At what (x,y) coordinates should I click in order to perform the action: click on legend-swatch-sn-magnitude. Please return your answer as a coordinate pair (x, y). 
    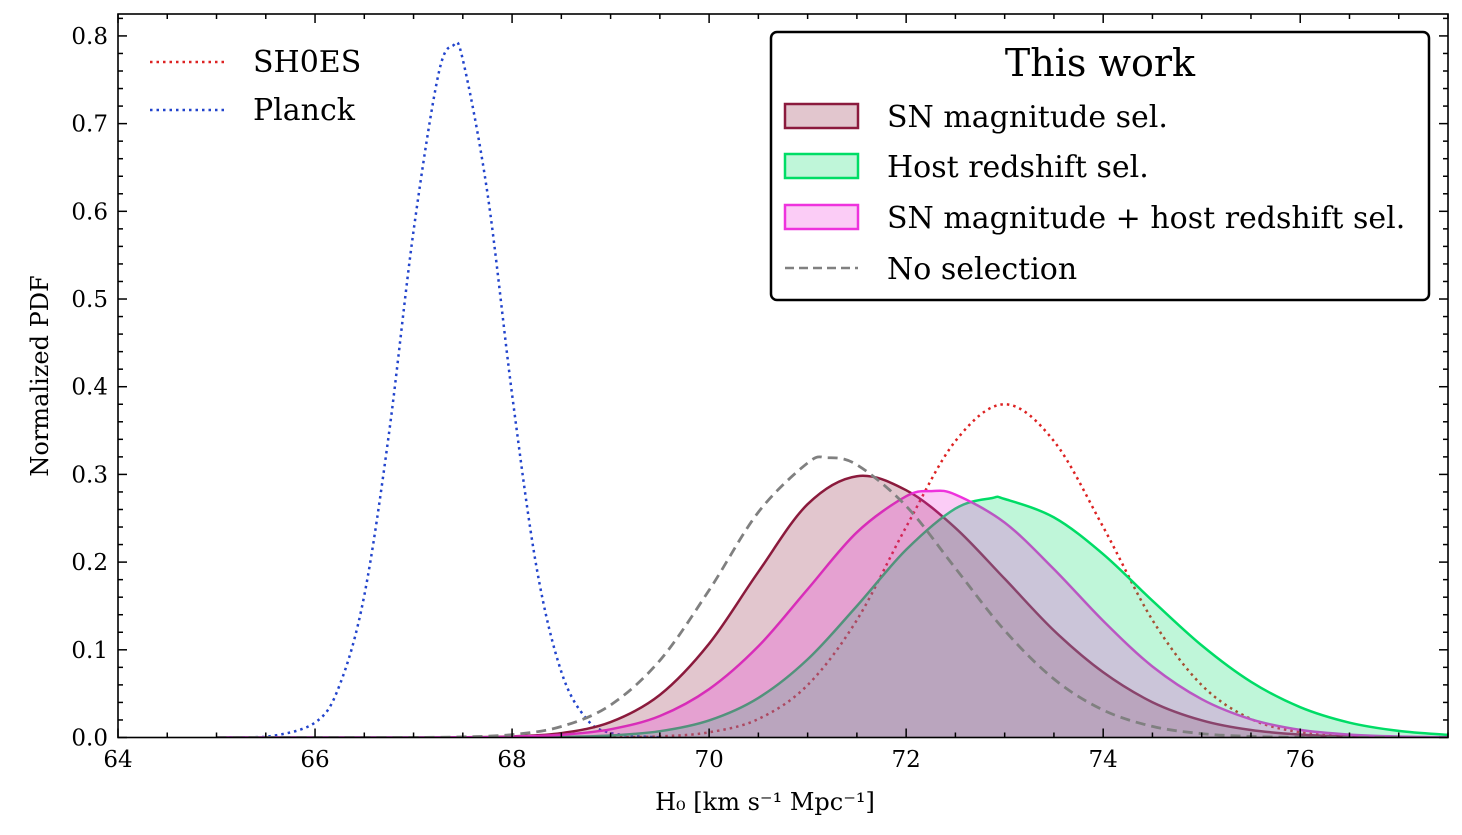
    Looking at the image, I should click on (821, 116).